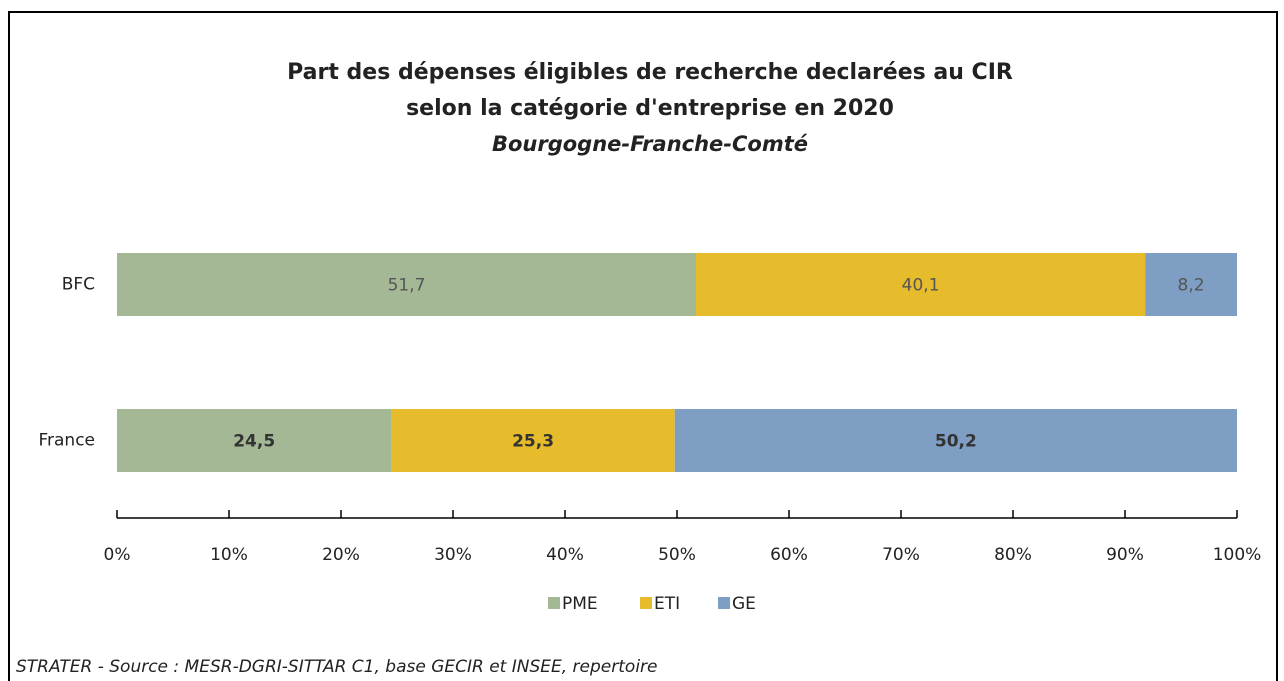  I want to click on x-tick-label: 70%, so click(901, 555).